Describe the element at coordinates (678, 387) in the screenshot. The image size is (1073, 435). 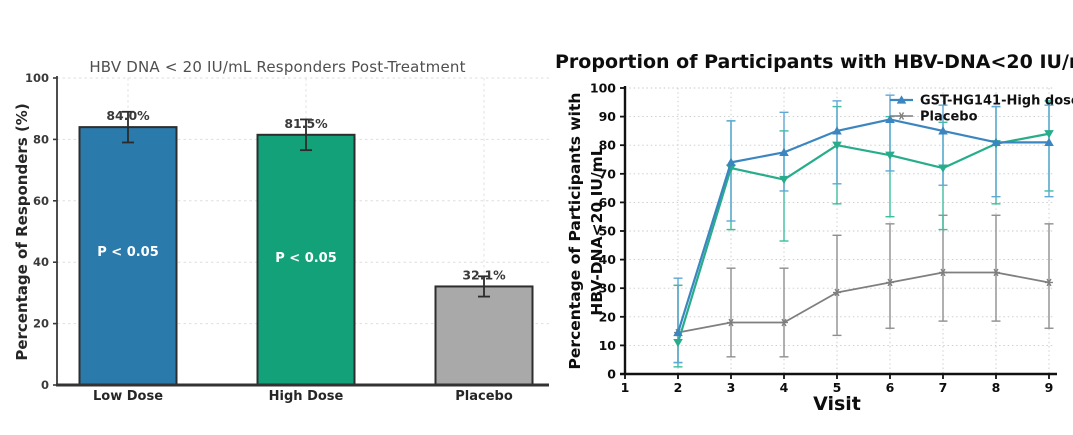
I see `x-tick-label: 2` at that location.